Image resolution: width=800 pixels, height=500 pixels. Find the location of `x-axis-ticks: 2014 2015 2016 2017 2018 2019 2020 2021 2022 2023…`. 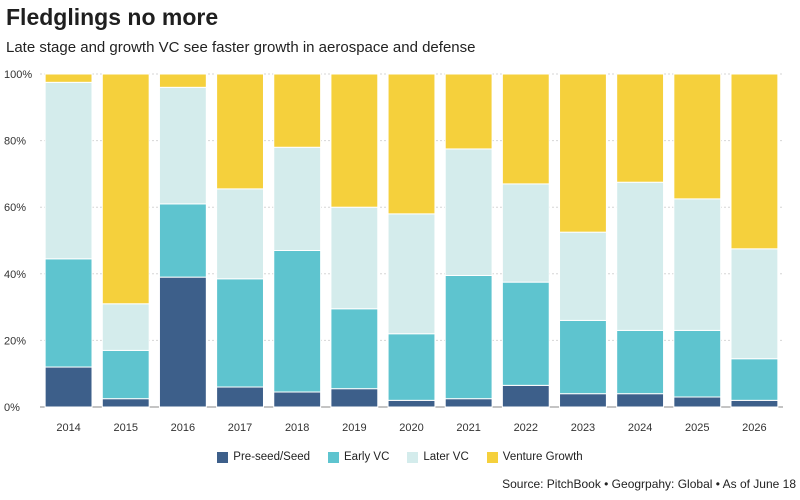

x-axis-ticks: 2014 2015 2016 2017 2018 2019 2020 2021 2022 2023… is located at coordinates (411, 428).